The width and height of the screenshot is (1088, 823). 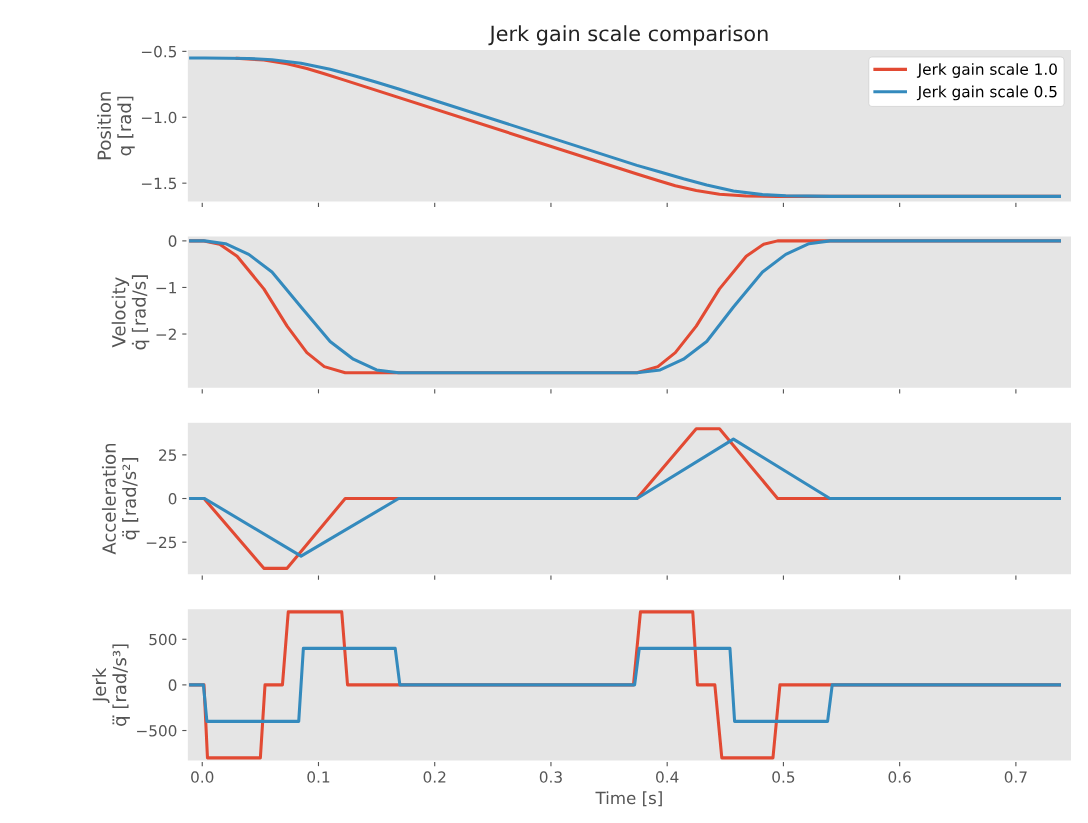 What do you see at coordinates (166, 288) in the screenshot?
I see `y-tick-label: −1` at bounding box center [166, 288].